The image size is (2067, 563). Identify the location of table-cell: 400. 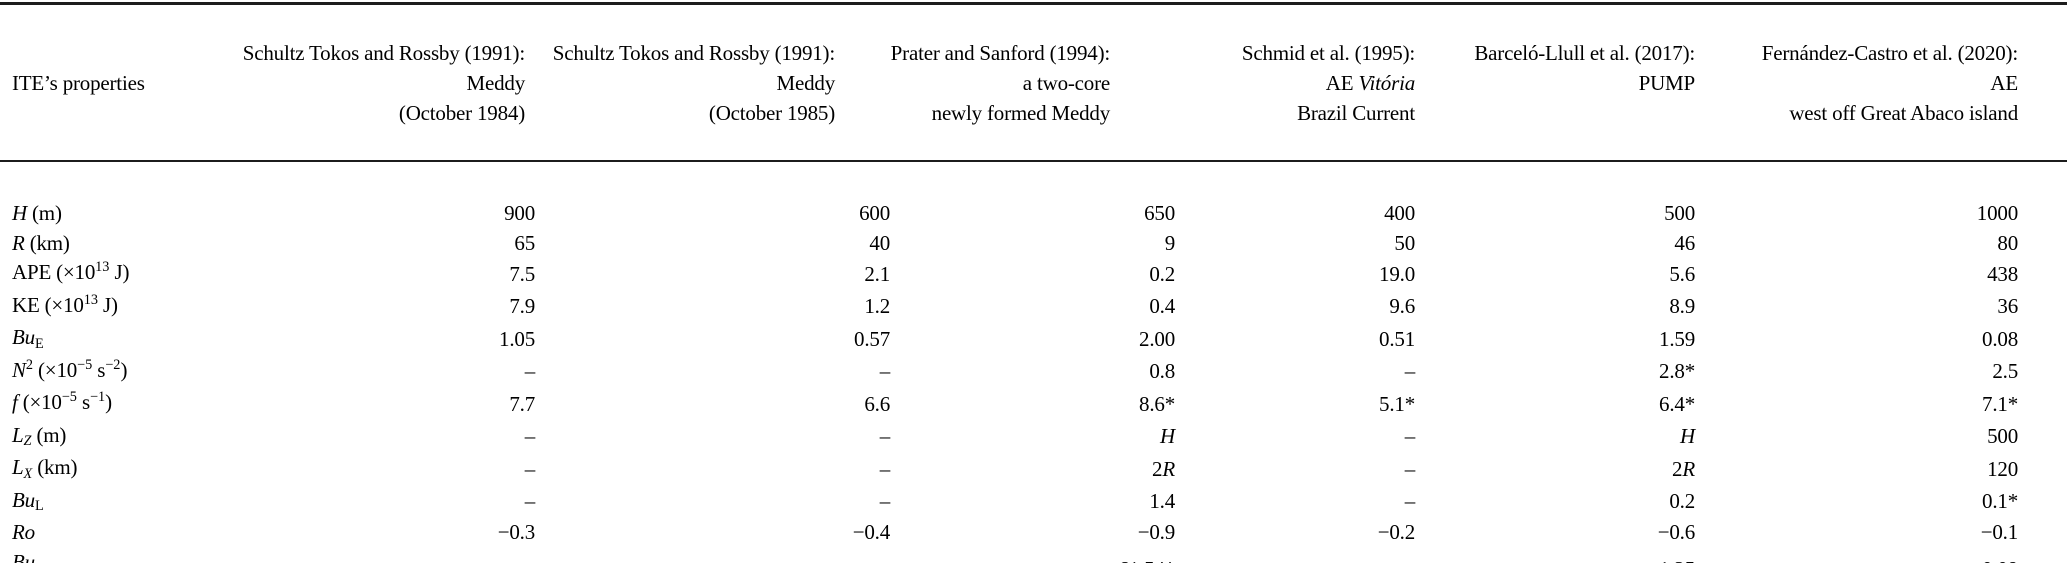
(1399, 213).